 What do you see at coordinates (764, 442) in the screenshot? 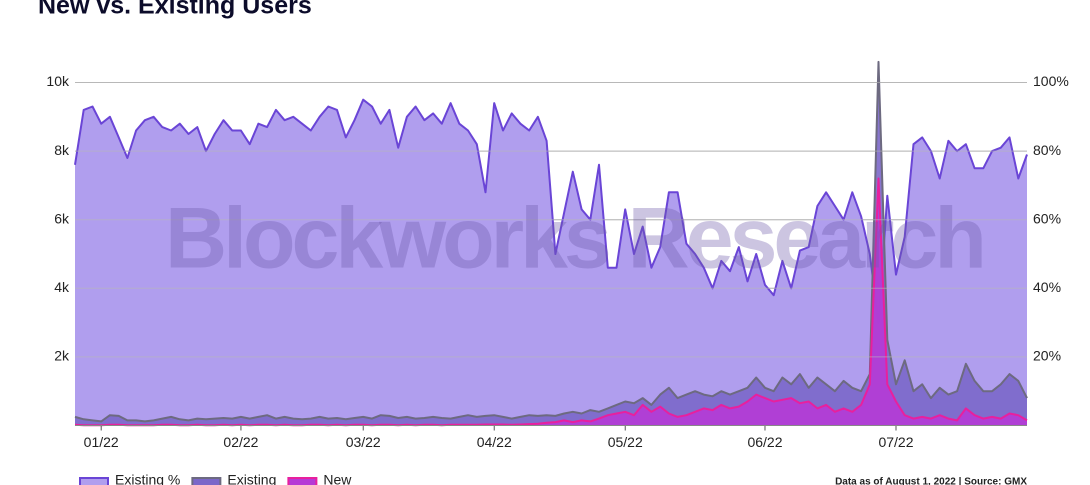
I see `x-tick-label: 06/22` at bounding box center [764, 442].